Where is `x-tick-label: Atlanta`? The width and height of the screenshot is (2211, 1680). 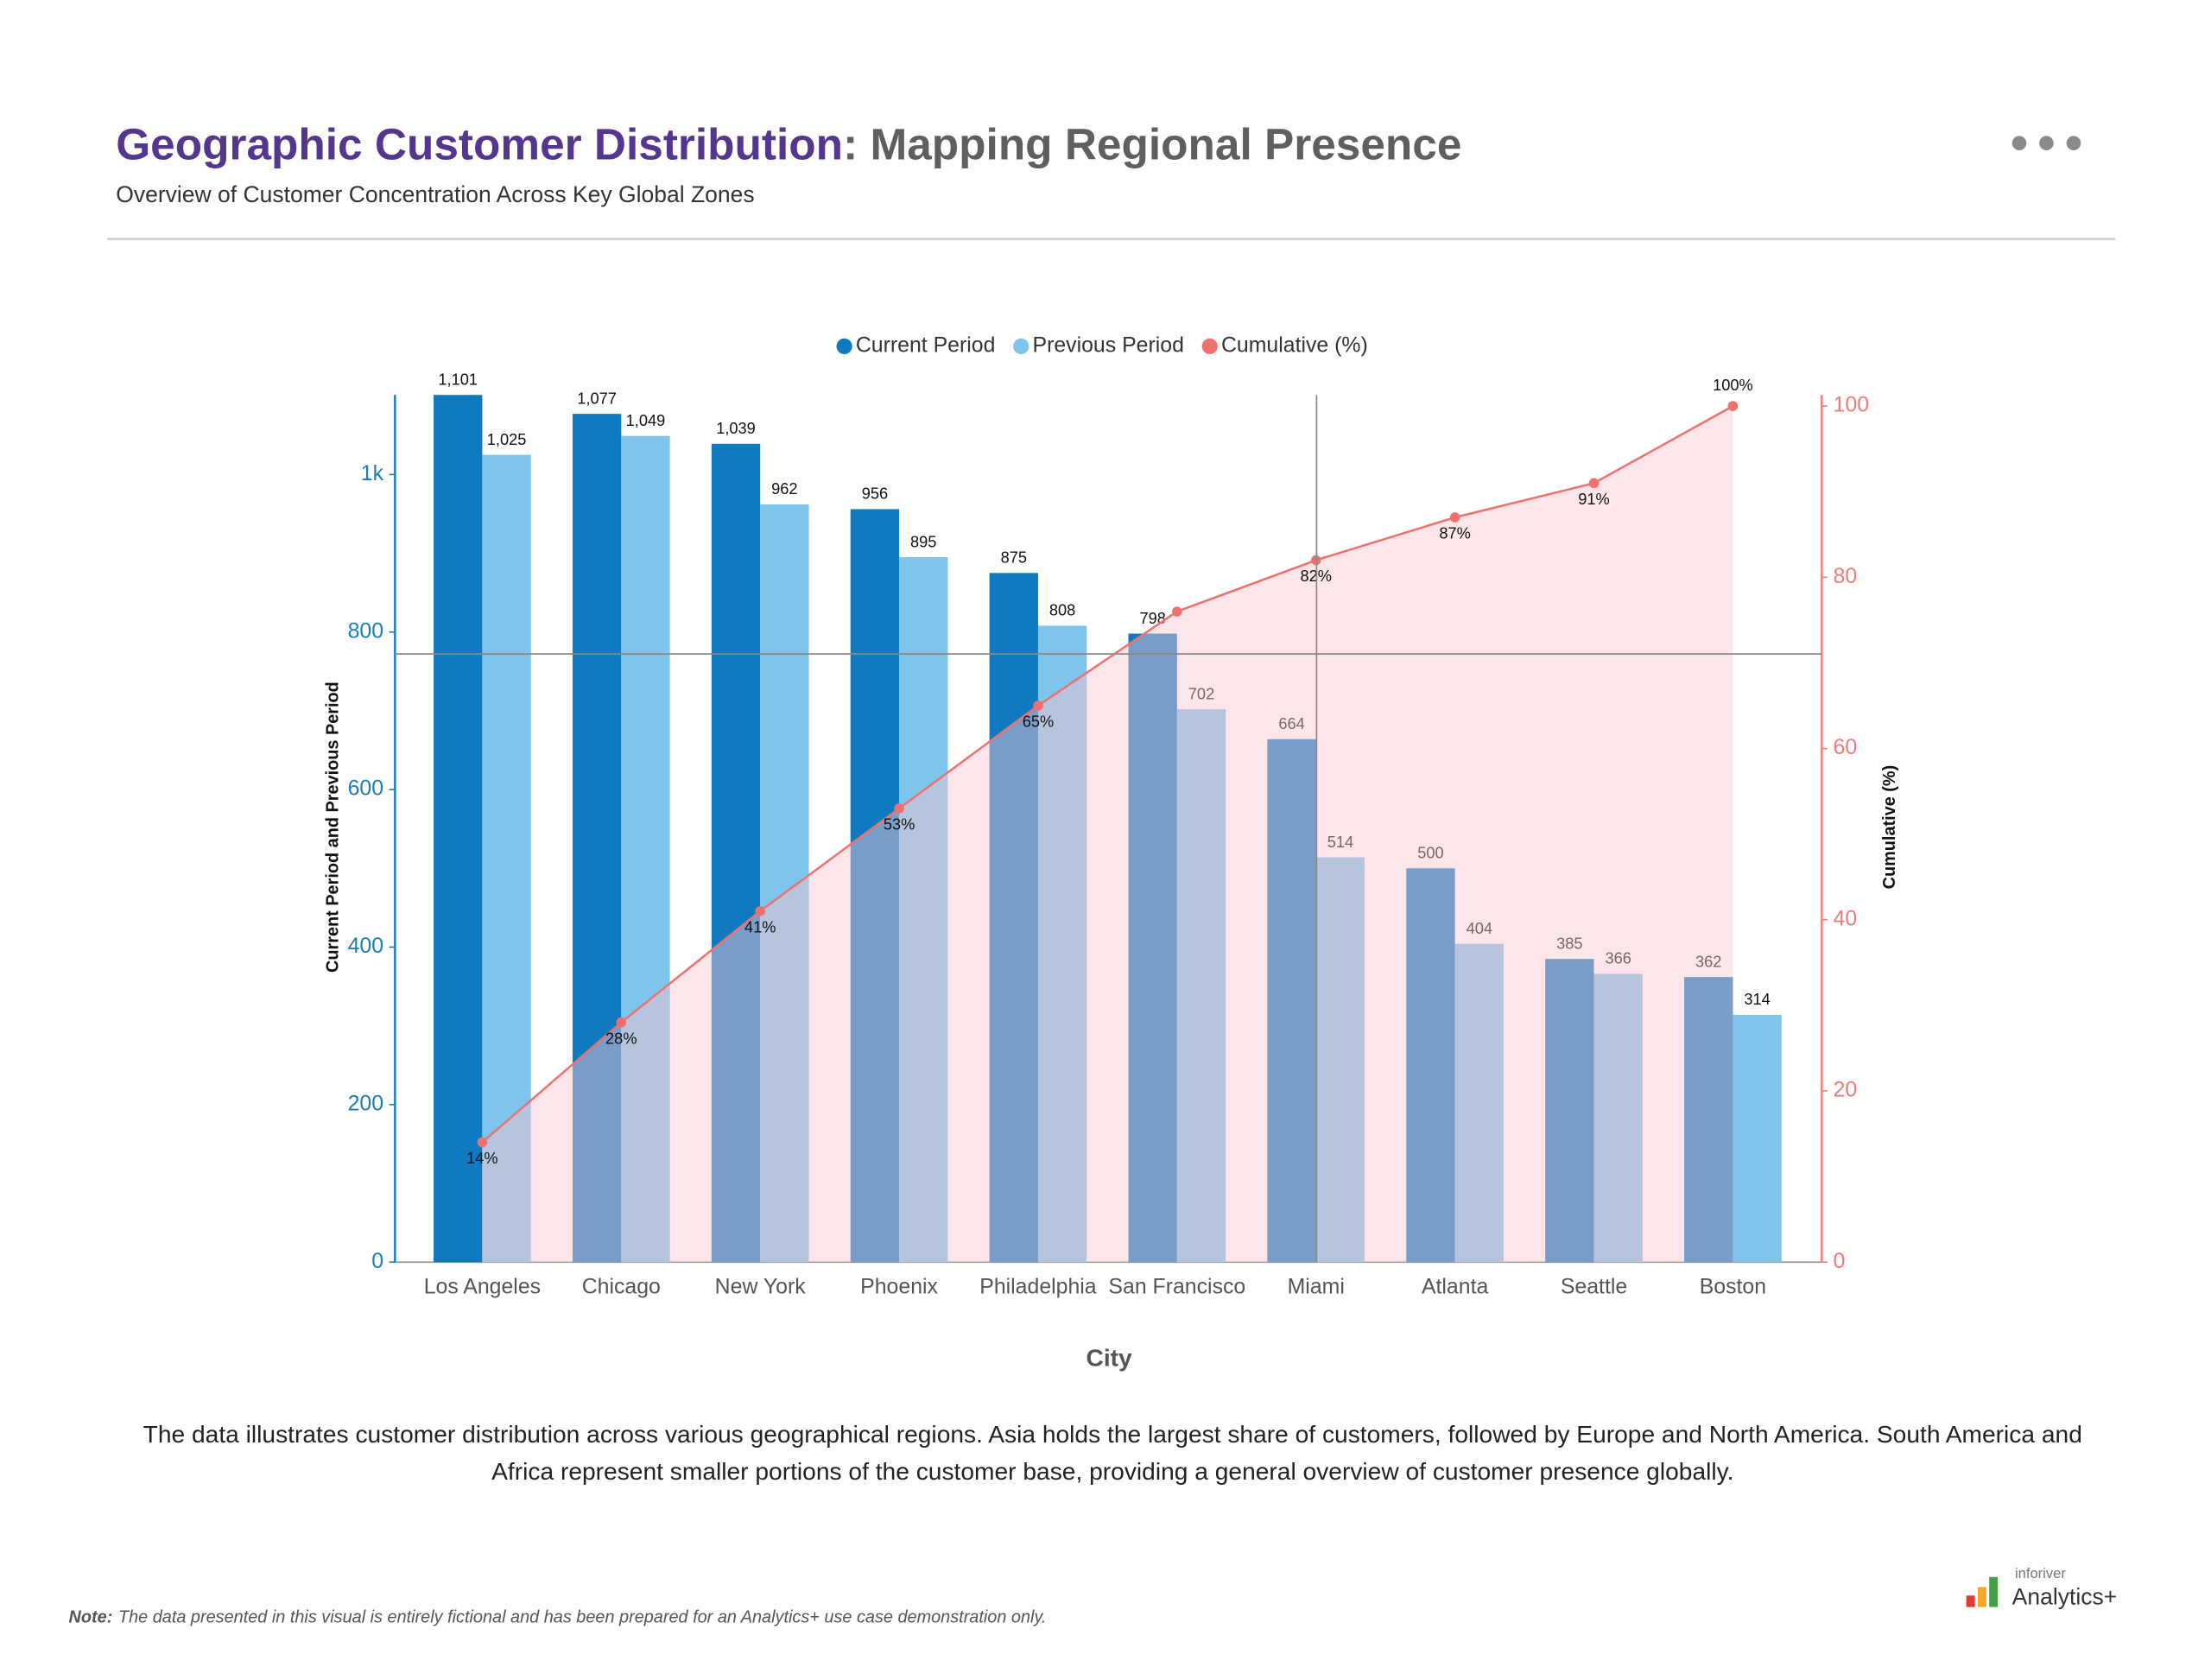
x-tick-label: Atlanta is located at coordinates (1455, 1287).